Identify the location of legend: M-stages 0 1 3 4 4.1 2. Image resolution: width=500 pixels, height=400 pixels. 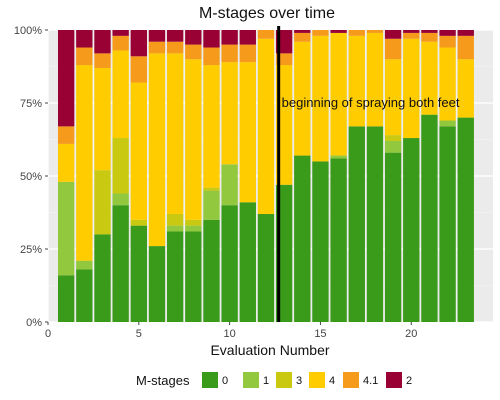
(274, 380).